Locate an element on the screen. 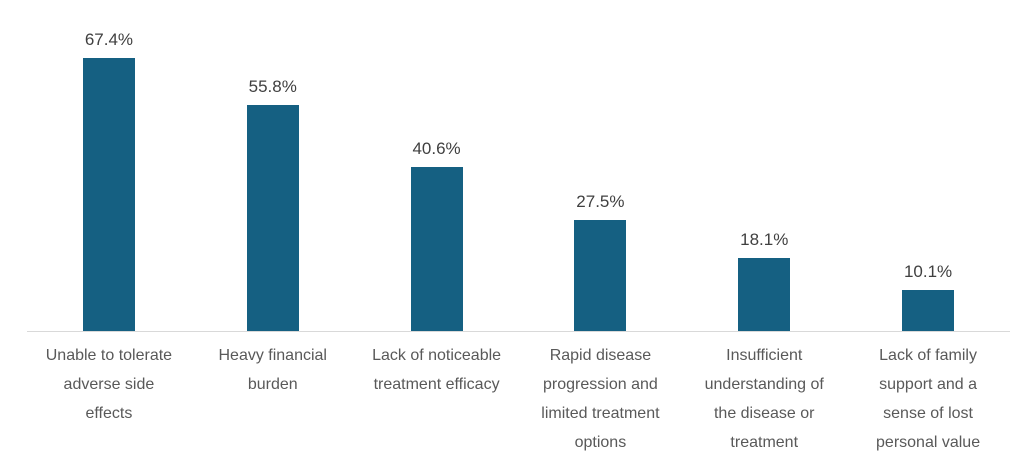 Image resolution: width=1021 pixels, height=466 pixels. bar-value-label: 27.5% is located at coordinates (600, 201).